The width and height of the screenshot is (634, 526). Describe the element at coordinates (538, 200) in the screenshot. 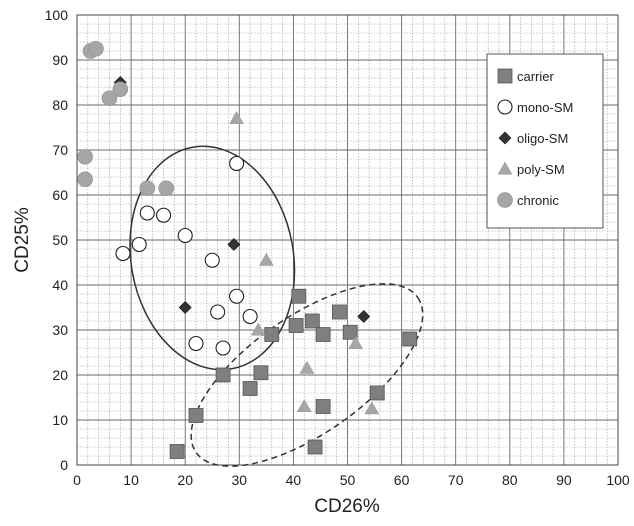

I see `legend-label: chronic` at that location.